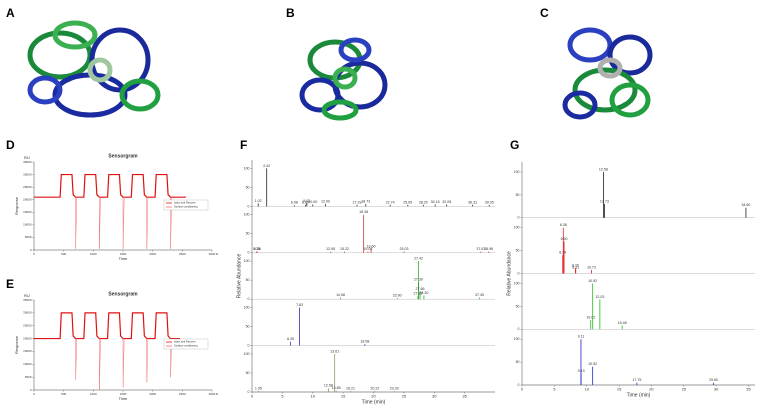 This screenshot has width=764, height=420. Describe the element at coordinates (290, 13) in the screenshot. I see `panel-label: B` at that location.